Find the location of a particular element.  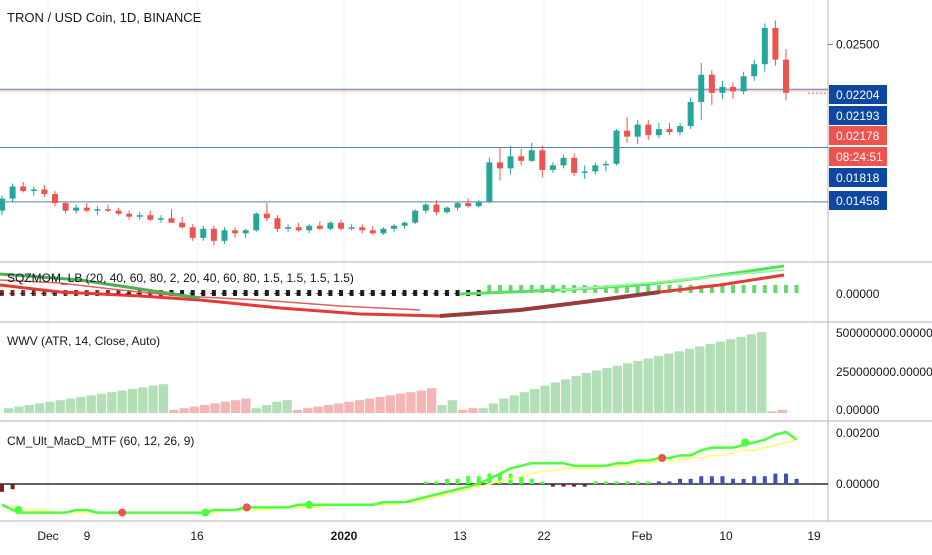

price-badge-label: 0.02204 is located at coordinates (858, 95).